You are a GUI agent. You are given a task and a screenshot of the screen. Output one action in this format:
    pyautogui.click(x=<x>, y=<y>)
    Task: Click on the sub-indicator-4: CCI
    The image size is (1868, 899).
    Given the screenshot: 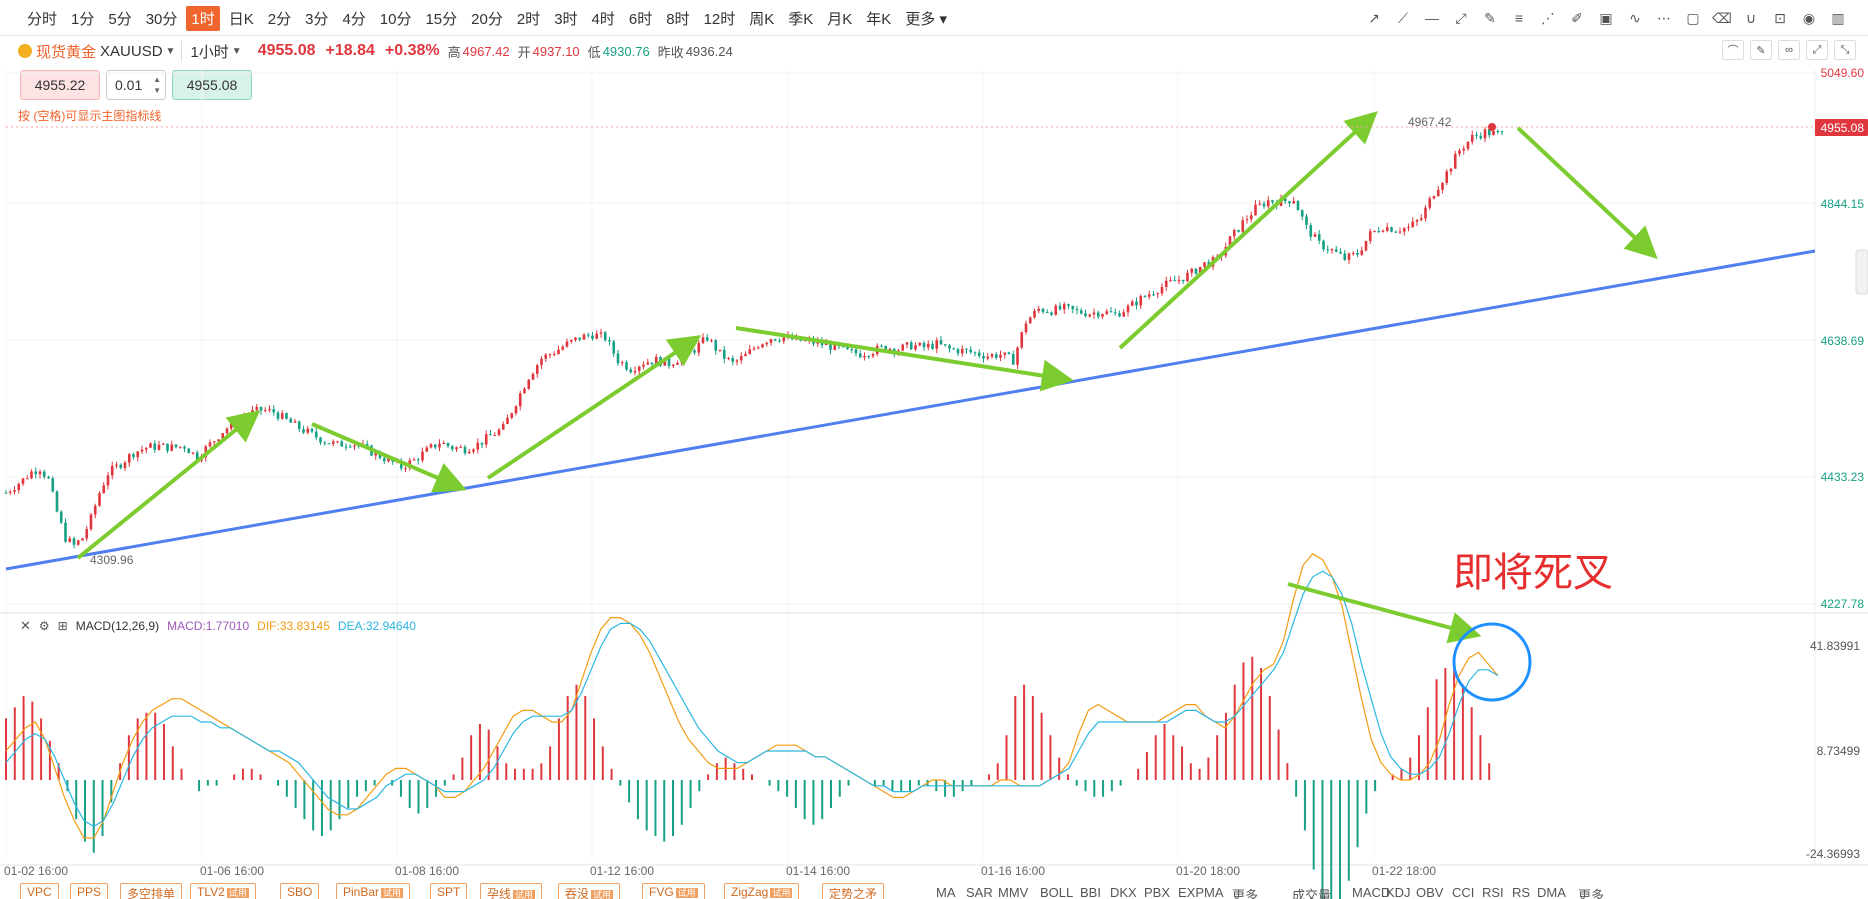 What is the action you would take?
    pyautogui.click(x=1463, y=892)
    